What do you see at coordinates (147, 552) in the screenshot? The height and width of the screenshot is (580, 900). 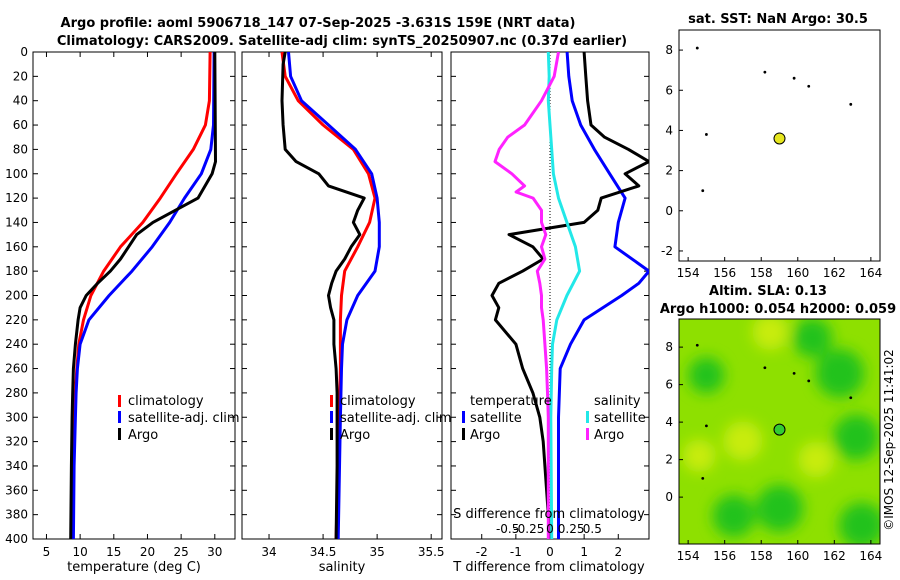 I see `x-tick-label: 20` at bounding box center [147, 552].